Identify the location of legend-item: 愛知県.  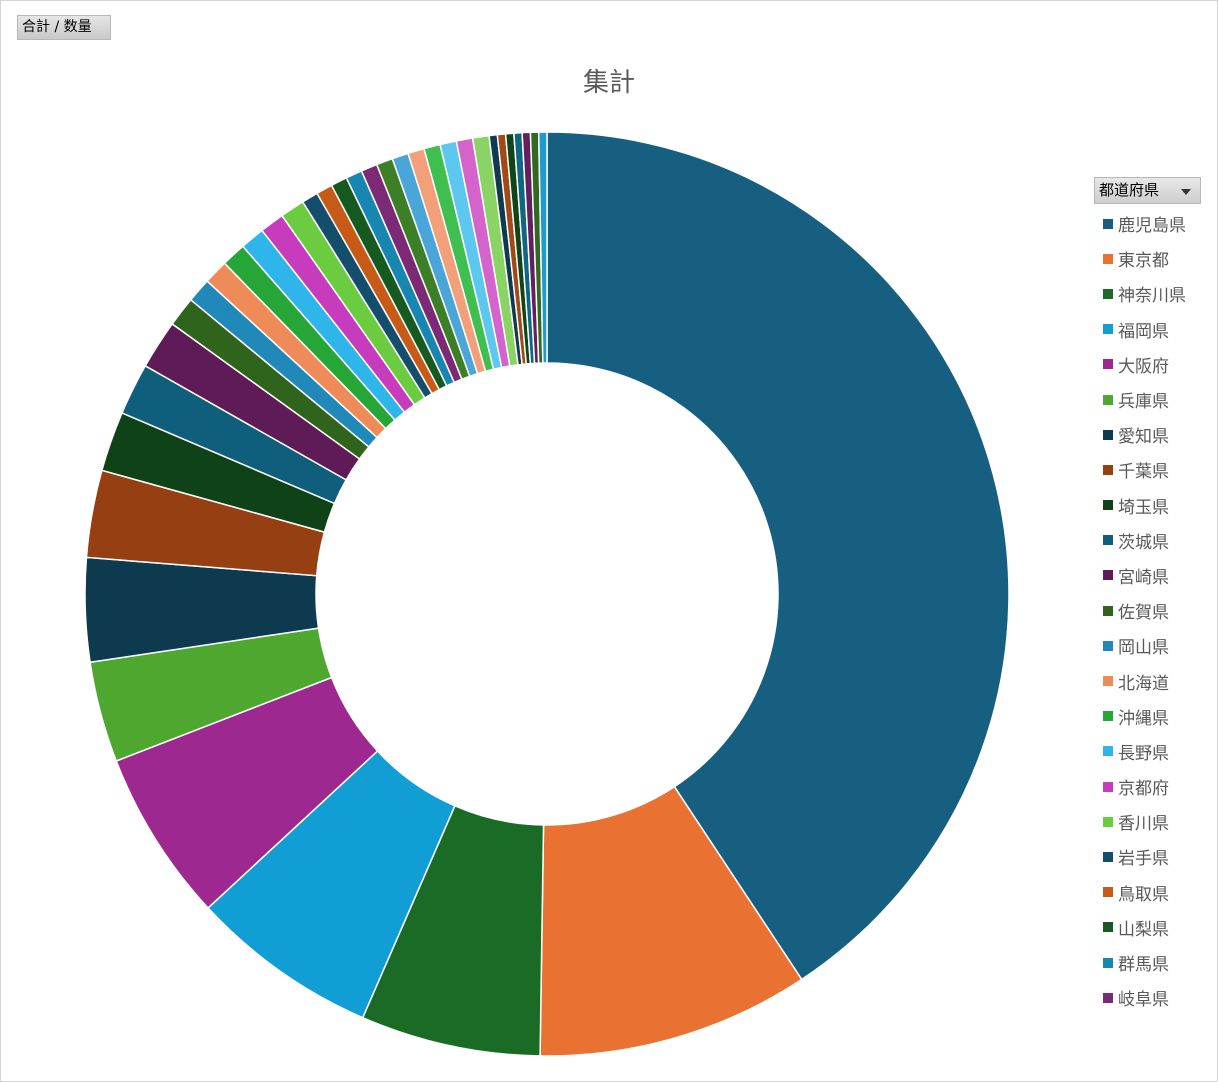
(1144, 434).